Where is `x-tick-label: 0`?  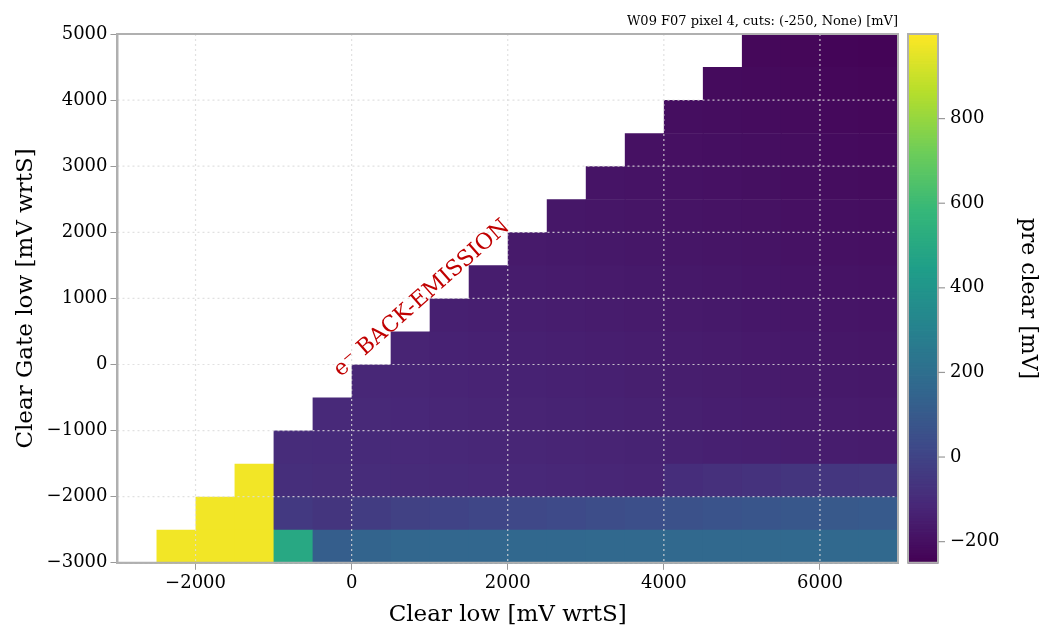
x-tick-label: 0 is located at coordinates (351, 582).